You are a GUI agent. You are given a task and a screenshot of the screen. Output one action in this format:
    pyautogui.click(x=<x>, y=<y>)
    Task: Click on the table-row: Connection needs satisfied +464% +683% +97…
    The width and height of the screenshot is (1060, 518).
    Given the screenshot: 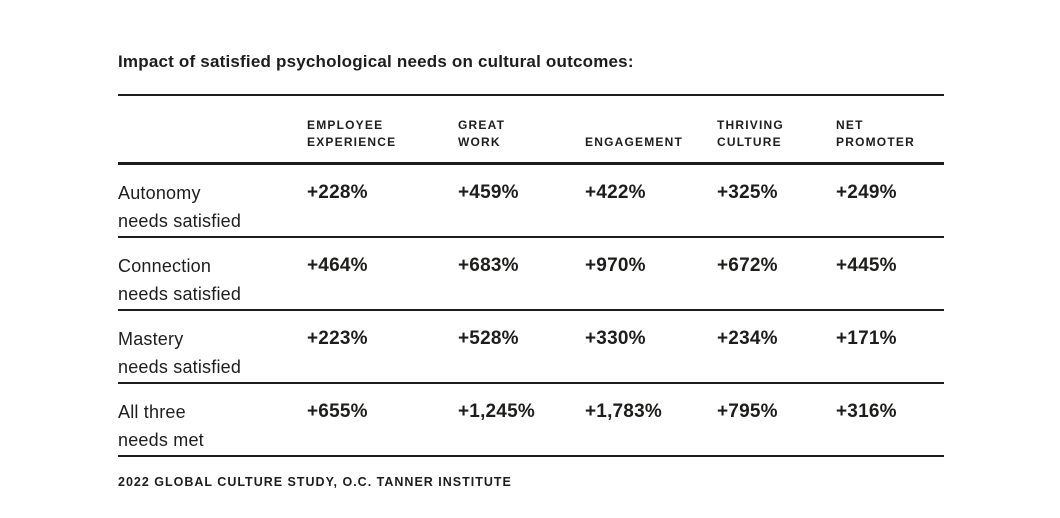 What is the action you would take?
    pyautogui.click(x=531, y=274)
    